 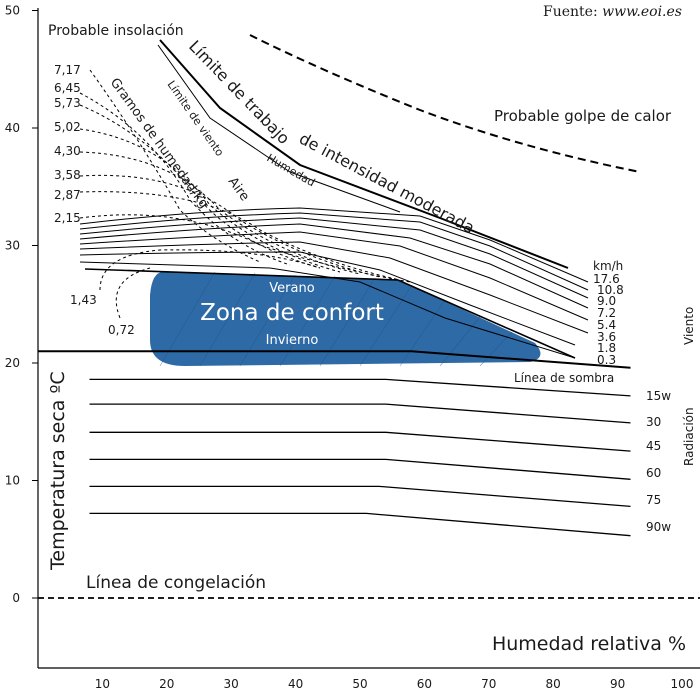 What do you see at coordinates (102, 684) in the screenshot?
I see `x-tick-label: 10` at bounding box center [102, 684].